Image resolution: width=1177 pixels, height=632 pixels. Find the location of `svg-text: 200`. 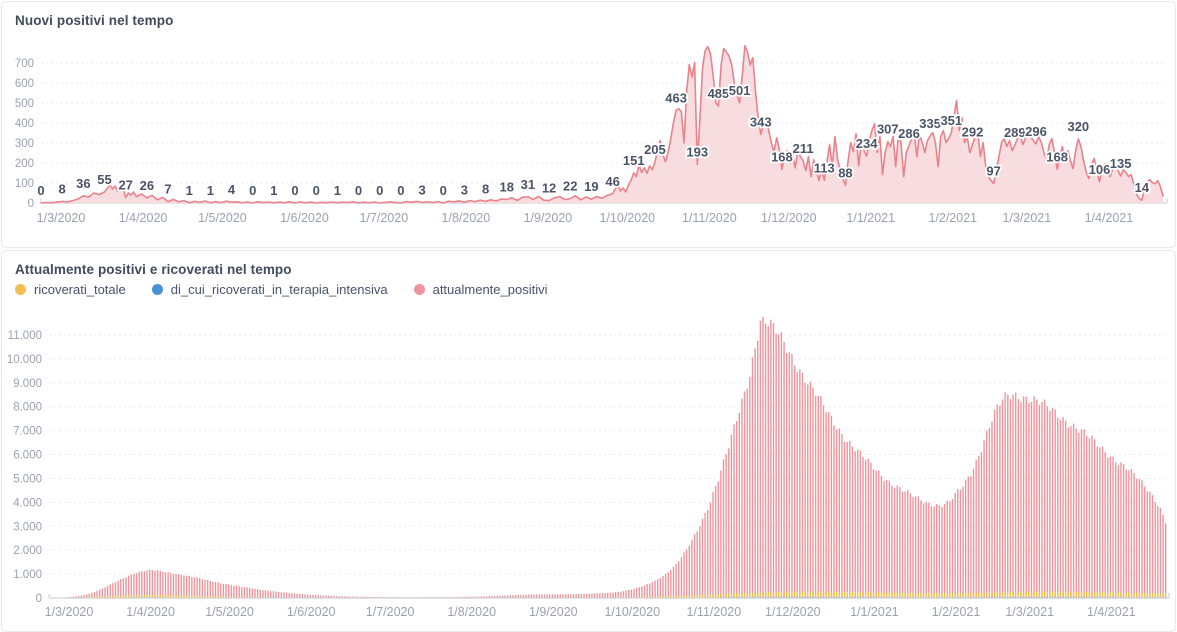

svg-text: 200 is located at coordinates (24, 164).